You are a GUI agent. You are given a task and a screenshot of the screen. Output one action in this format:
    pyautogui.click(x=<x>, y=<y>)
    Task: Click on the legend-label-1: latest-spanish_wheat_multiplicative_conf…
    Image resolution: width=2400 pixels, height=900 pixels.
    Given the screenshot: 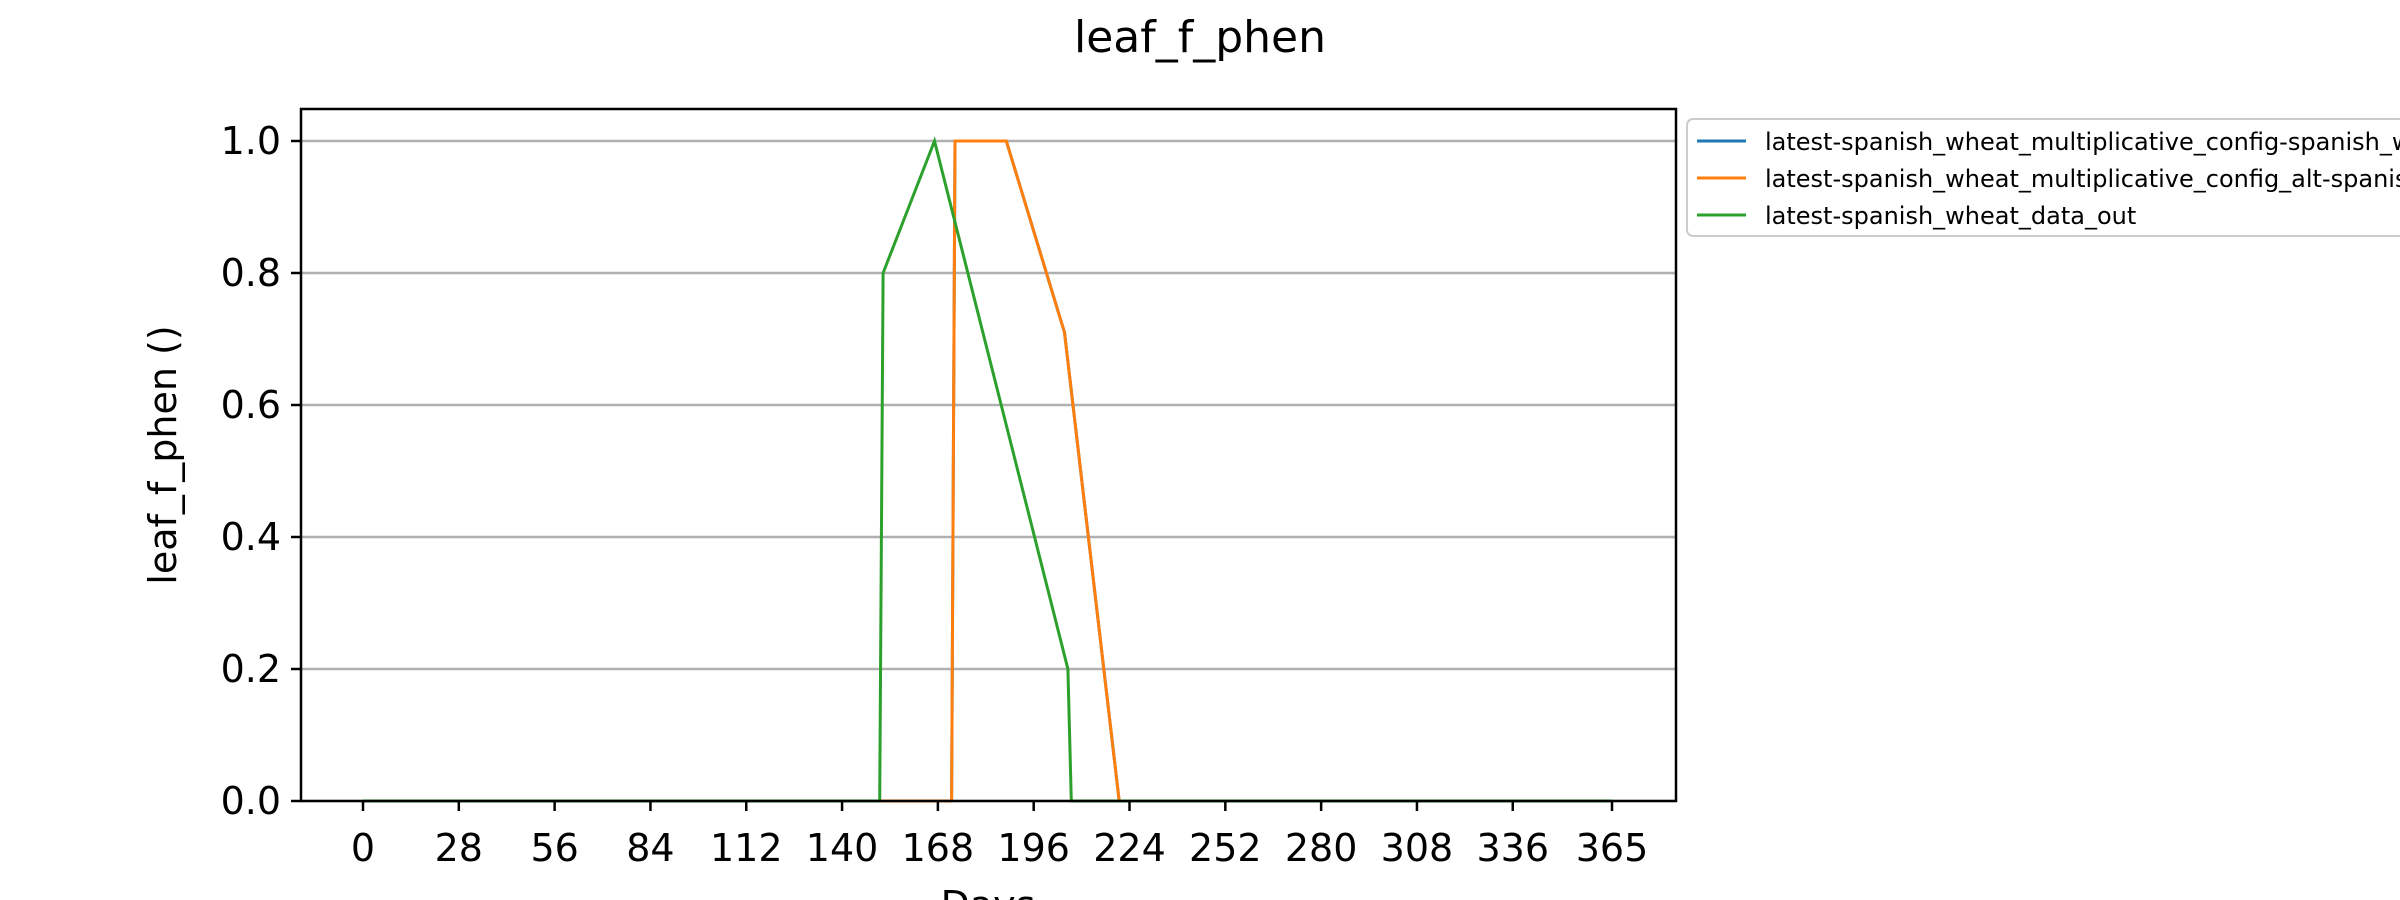 What is the action you would take?
    pyautogui.click(x=2082, y=142)
    